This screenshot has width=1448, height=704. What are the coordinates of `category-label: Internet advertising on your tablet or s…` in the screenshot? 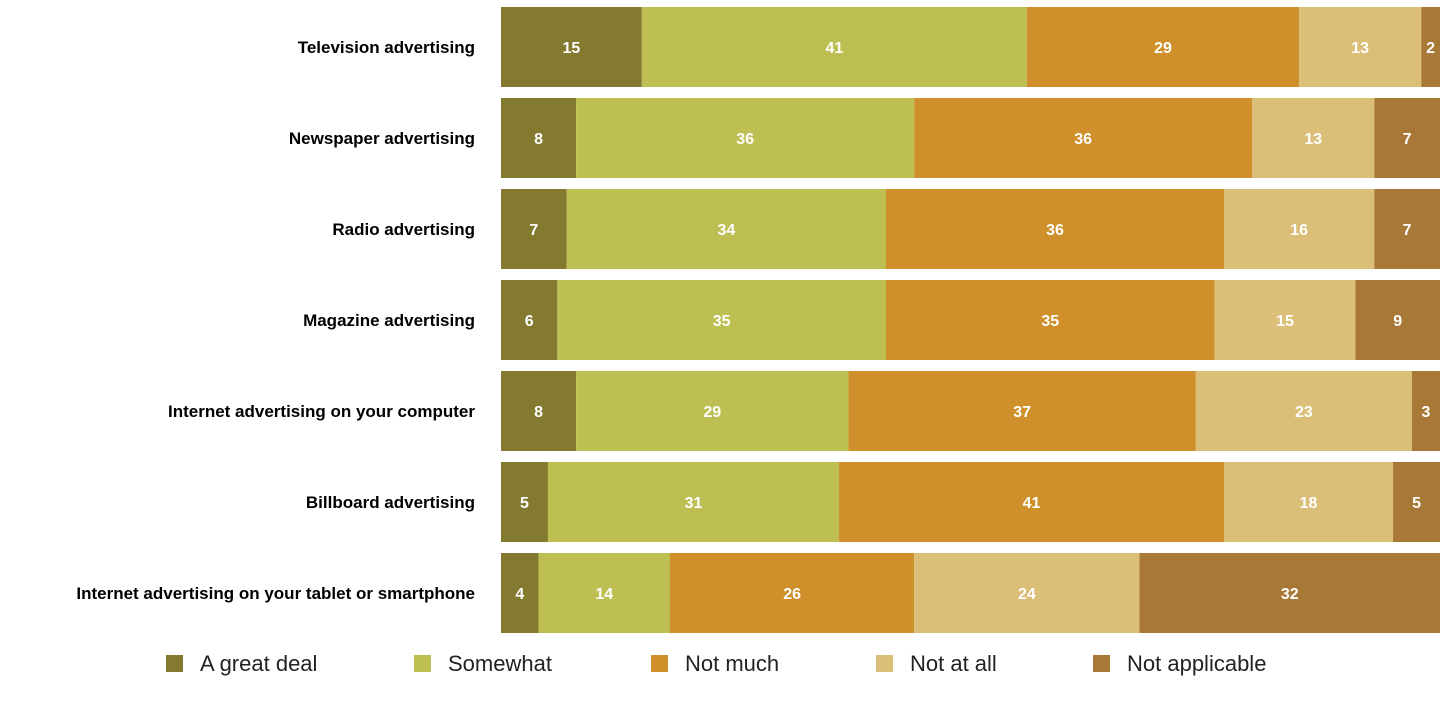 It's located at (275, 593).